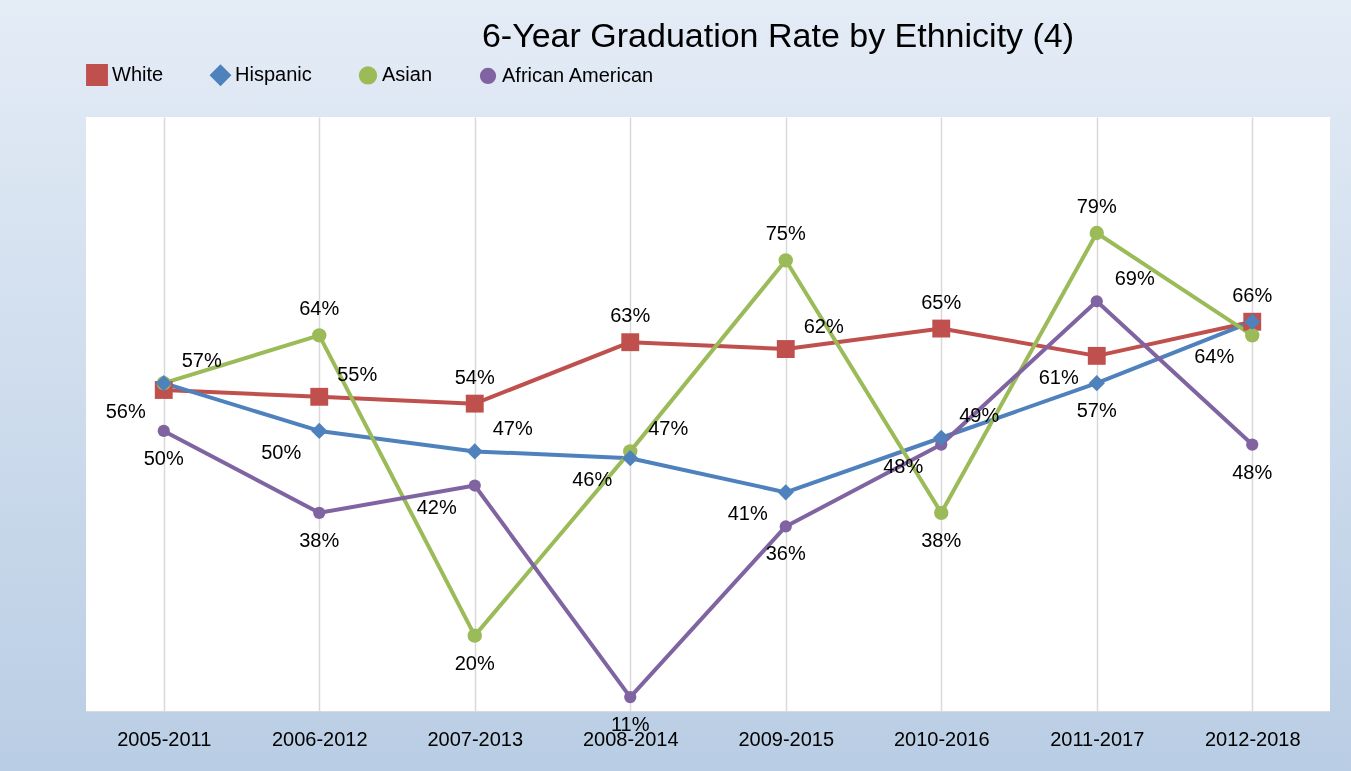 The height and width of the screenshot is (771, 1351). What do you see at coordinates (1058, 376) in the screenshot?
I see `data-label: 61%` at bounding box center [1058, 376].